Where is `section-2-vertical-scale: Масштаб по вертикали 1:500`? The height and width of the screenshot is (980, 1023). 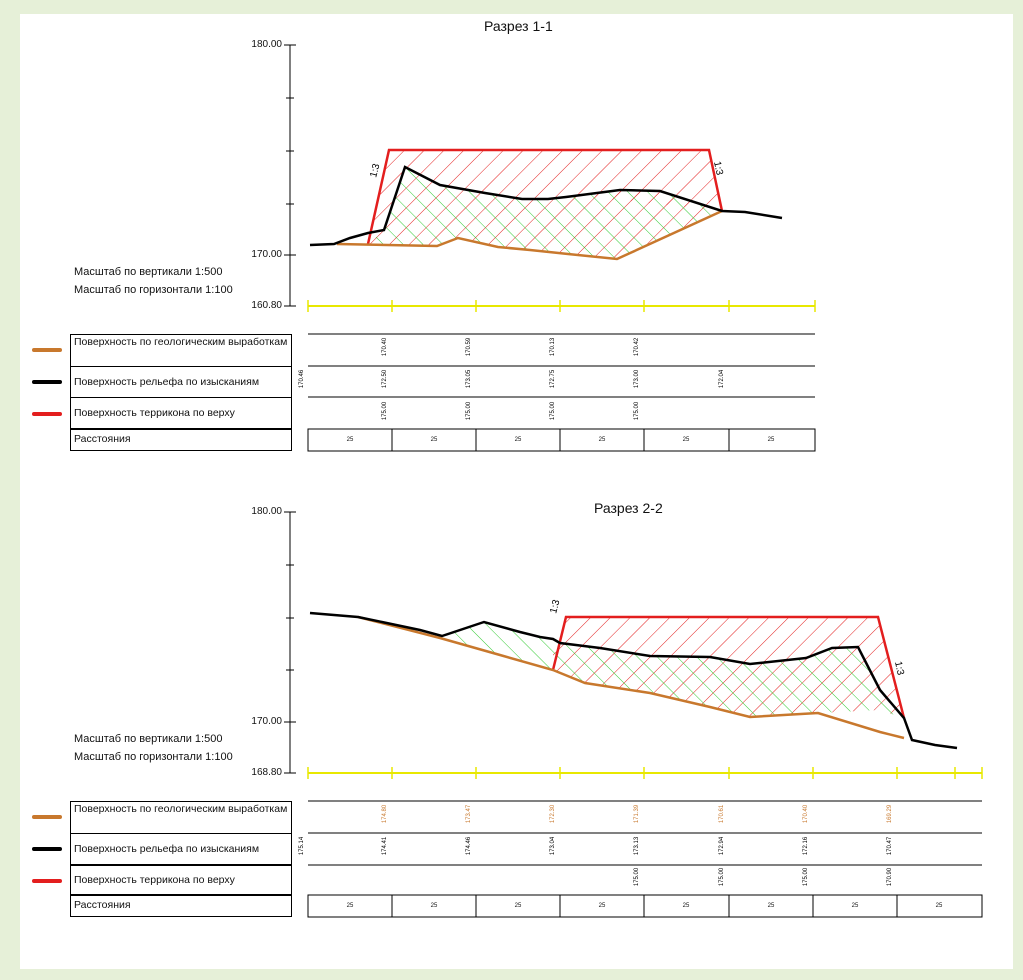 section-2-vertical-scale: Масштаб по вертикали 1:500 is located at coordinates (148, 739).